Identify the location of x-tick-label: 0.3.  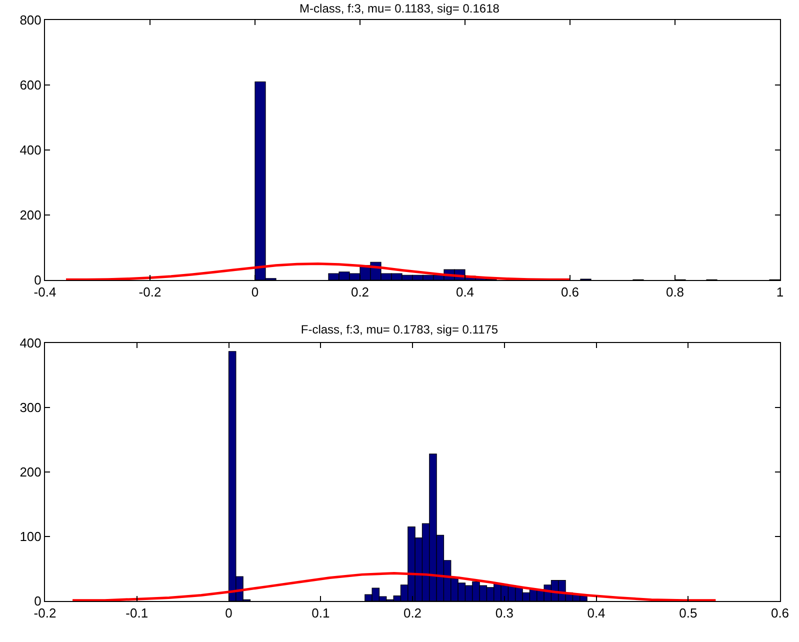
(504, 613).